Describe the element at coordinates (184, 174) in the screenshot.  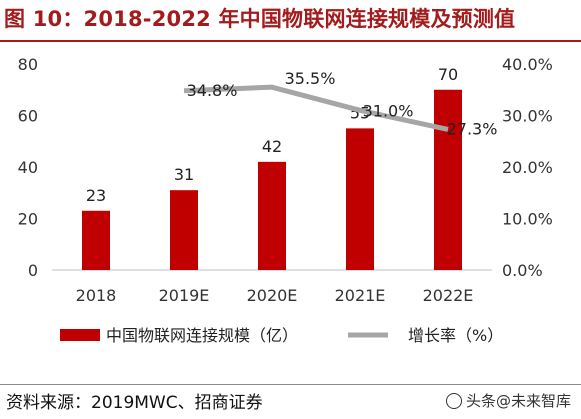
I see `bar-value-label: 31` at that location.